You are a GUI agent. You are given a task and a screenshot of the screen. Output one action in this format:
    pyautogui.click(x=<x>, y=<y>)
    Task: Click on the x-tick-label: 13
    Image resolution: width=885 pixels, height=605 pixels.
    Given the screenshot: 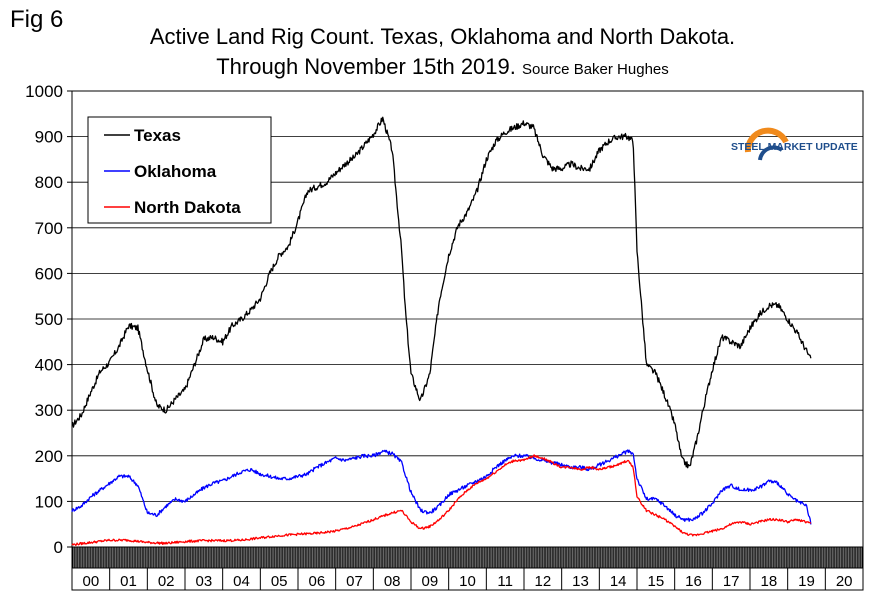 What is the action you would take?
    pyautogui.click(x=580, y=581)
    